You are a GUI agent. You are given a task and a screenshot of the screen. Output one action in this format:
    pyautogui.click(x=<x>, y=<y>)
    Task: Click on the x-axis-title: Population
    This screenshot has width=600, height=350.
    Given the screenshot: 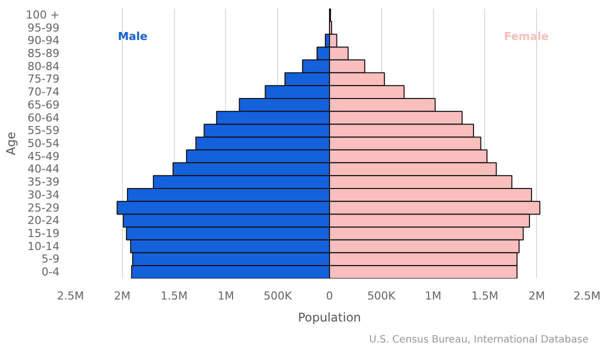 What is the action you would take?
    pyautogui.click(x=330, y=317)
    